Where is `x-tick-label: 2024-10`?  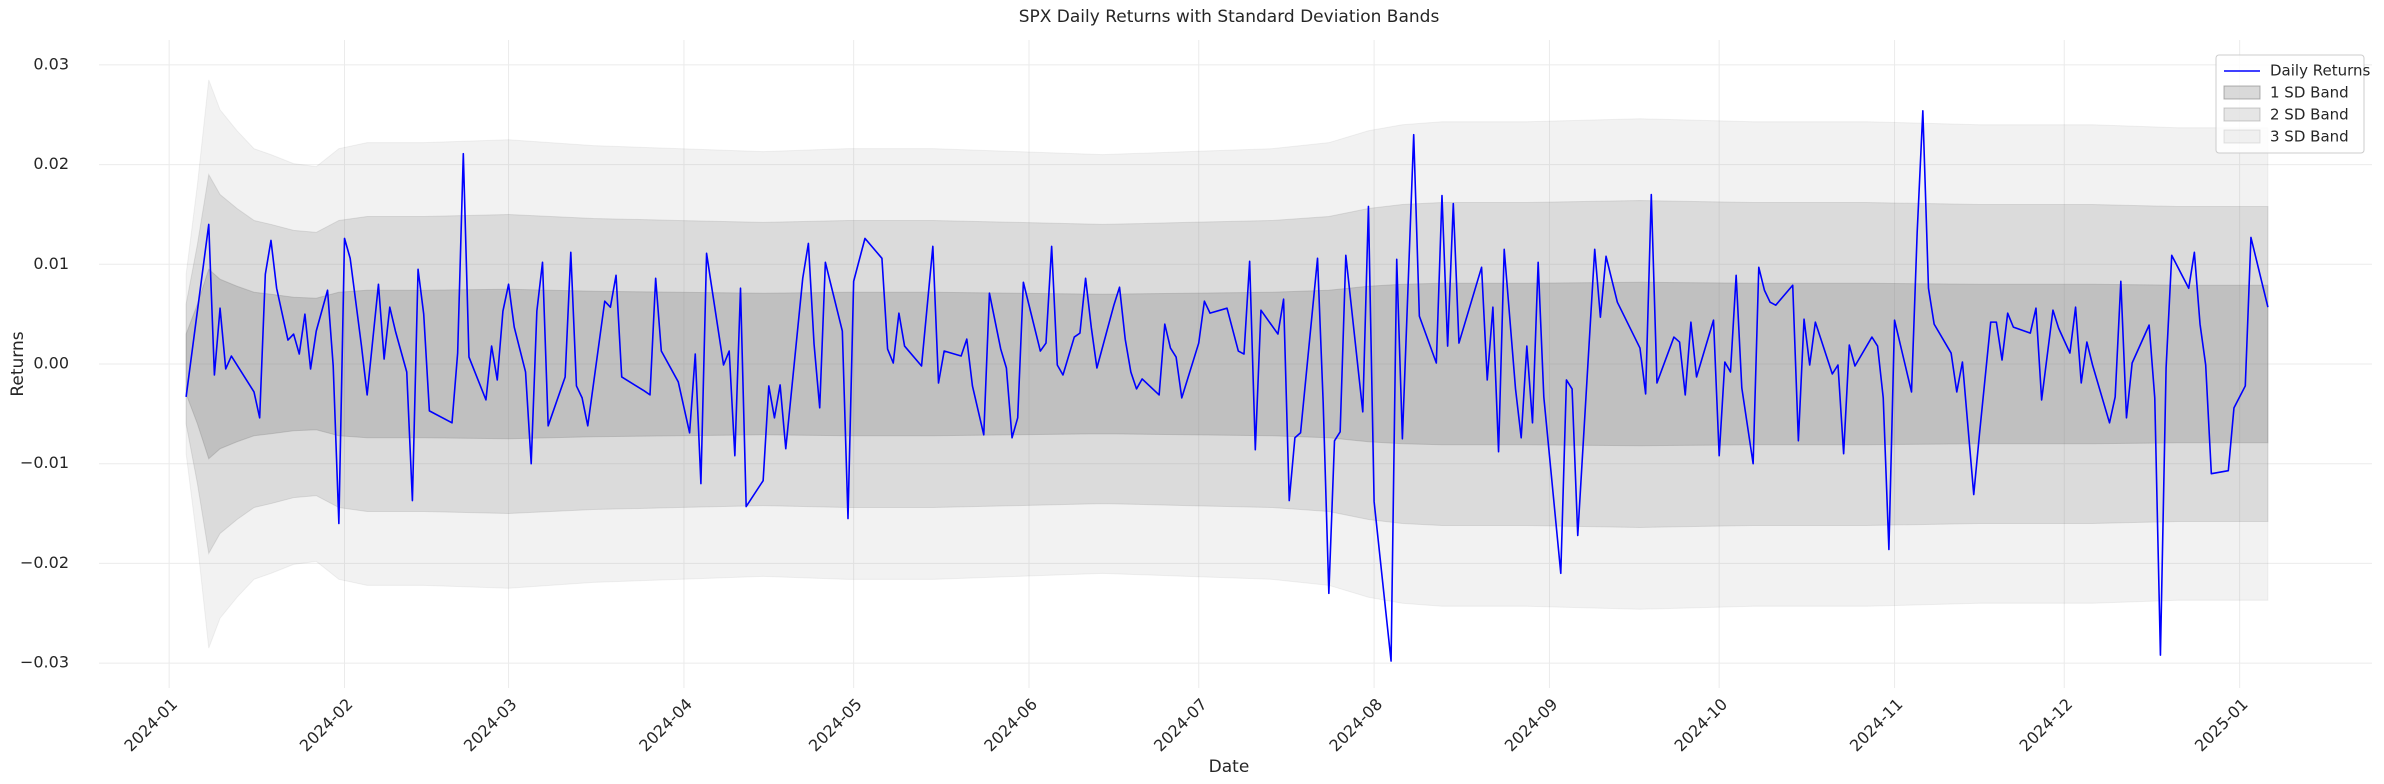
x-tick-label: 2024-10 is located at coordinates (1700, 725).